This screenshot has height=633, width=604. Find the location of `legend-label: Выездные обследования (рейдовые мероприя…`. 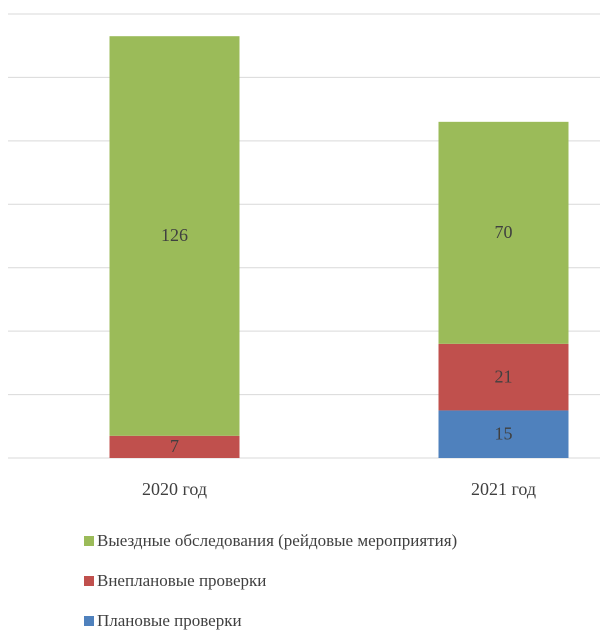

legend-label: Выездные обследования (рейдовые мероприя… is located at coordinates (277, 540).